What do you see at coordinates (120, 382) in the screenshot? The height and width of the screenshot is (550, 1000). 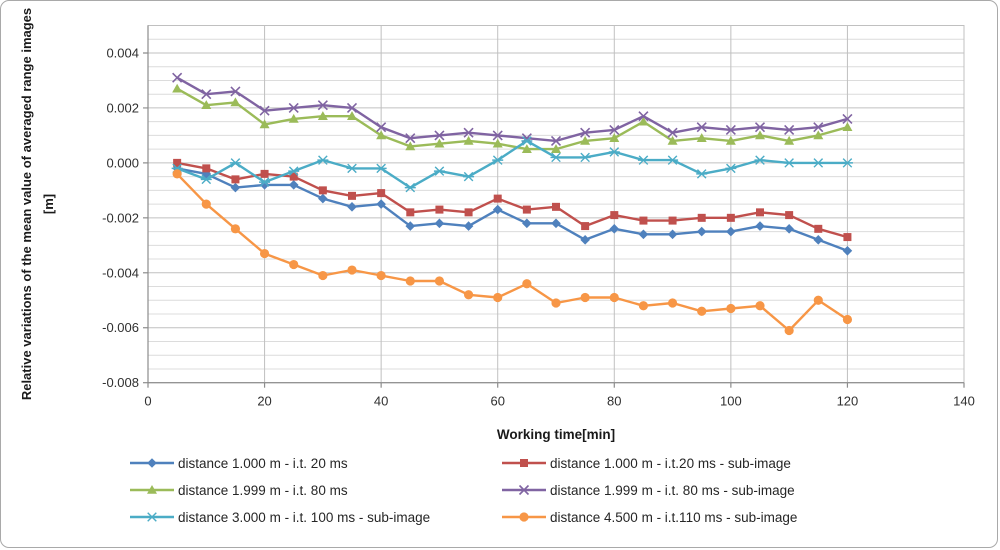 I see `y-tick-label: -0.008` at bounding box center [120, 382].